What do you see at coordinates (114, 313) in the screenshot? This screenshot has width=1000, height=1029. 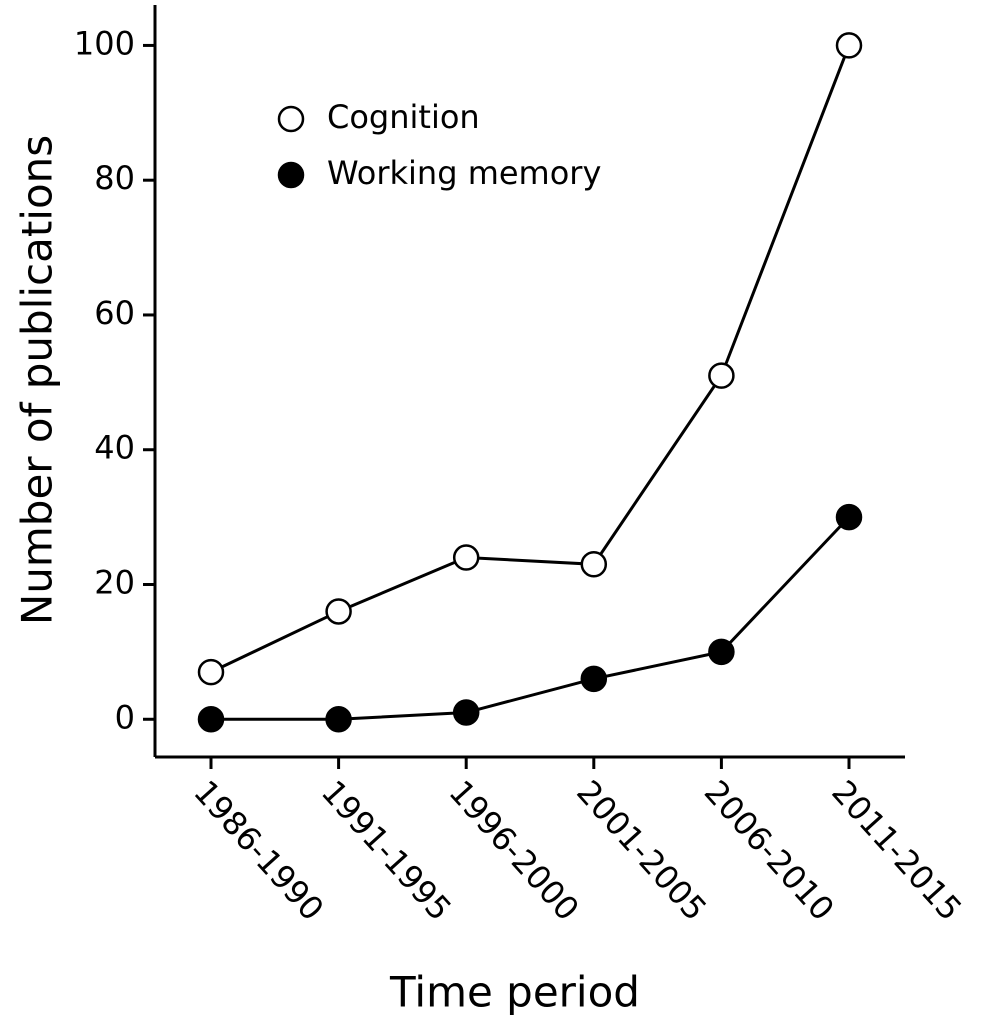 I see `y-tick-label: 60` at bounding box center [114, 313].